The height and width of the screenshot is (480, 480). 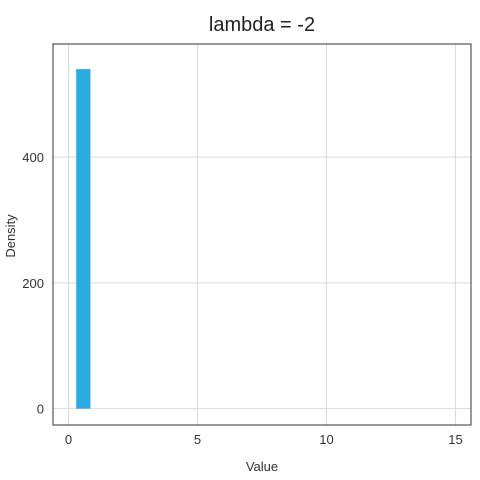 What do you see at coordinates (262, 25) in the screenshot?
I see `chart-title: lambda = -2` at bounding box center [262, 25].